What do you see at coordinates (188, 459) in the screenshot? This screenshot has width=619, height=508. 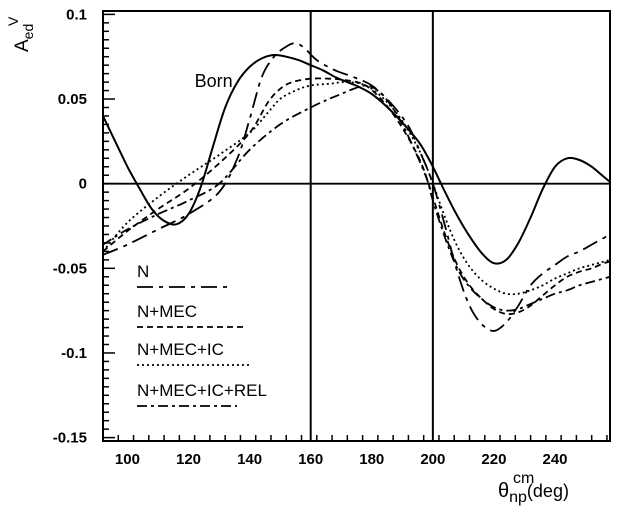 I see `x-tick-label: 120` at bounding box center [188, 459].